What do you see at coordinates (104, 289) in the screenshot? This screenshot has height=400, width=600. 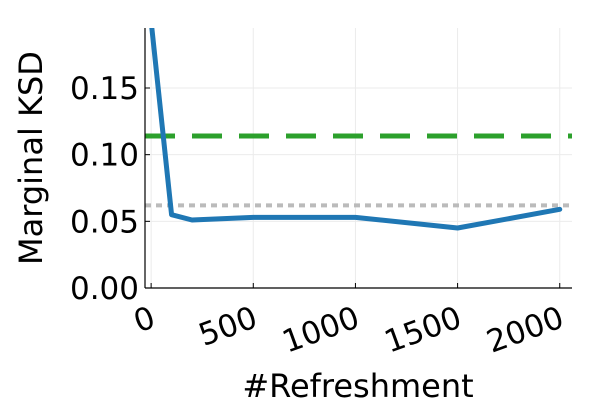 I see `y-tick-label: 0.00` at bounding box center [104, 289].